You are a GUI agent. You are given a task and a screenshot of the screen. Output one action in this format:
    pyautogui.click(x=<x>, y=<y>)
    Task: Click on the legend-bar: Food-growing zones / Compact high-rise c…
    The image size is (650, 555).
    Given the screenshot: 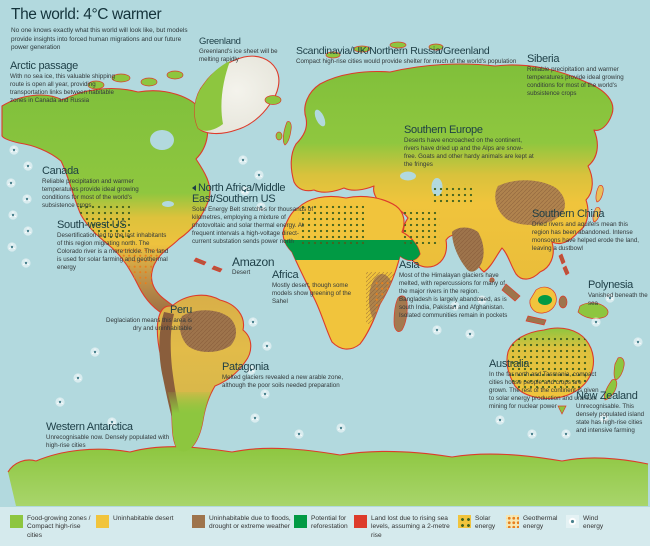 What is the action you would take?
    pyautogui.click(x=325, y=526)
    